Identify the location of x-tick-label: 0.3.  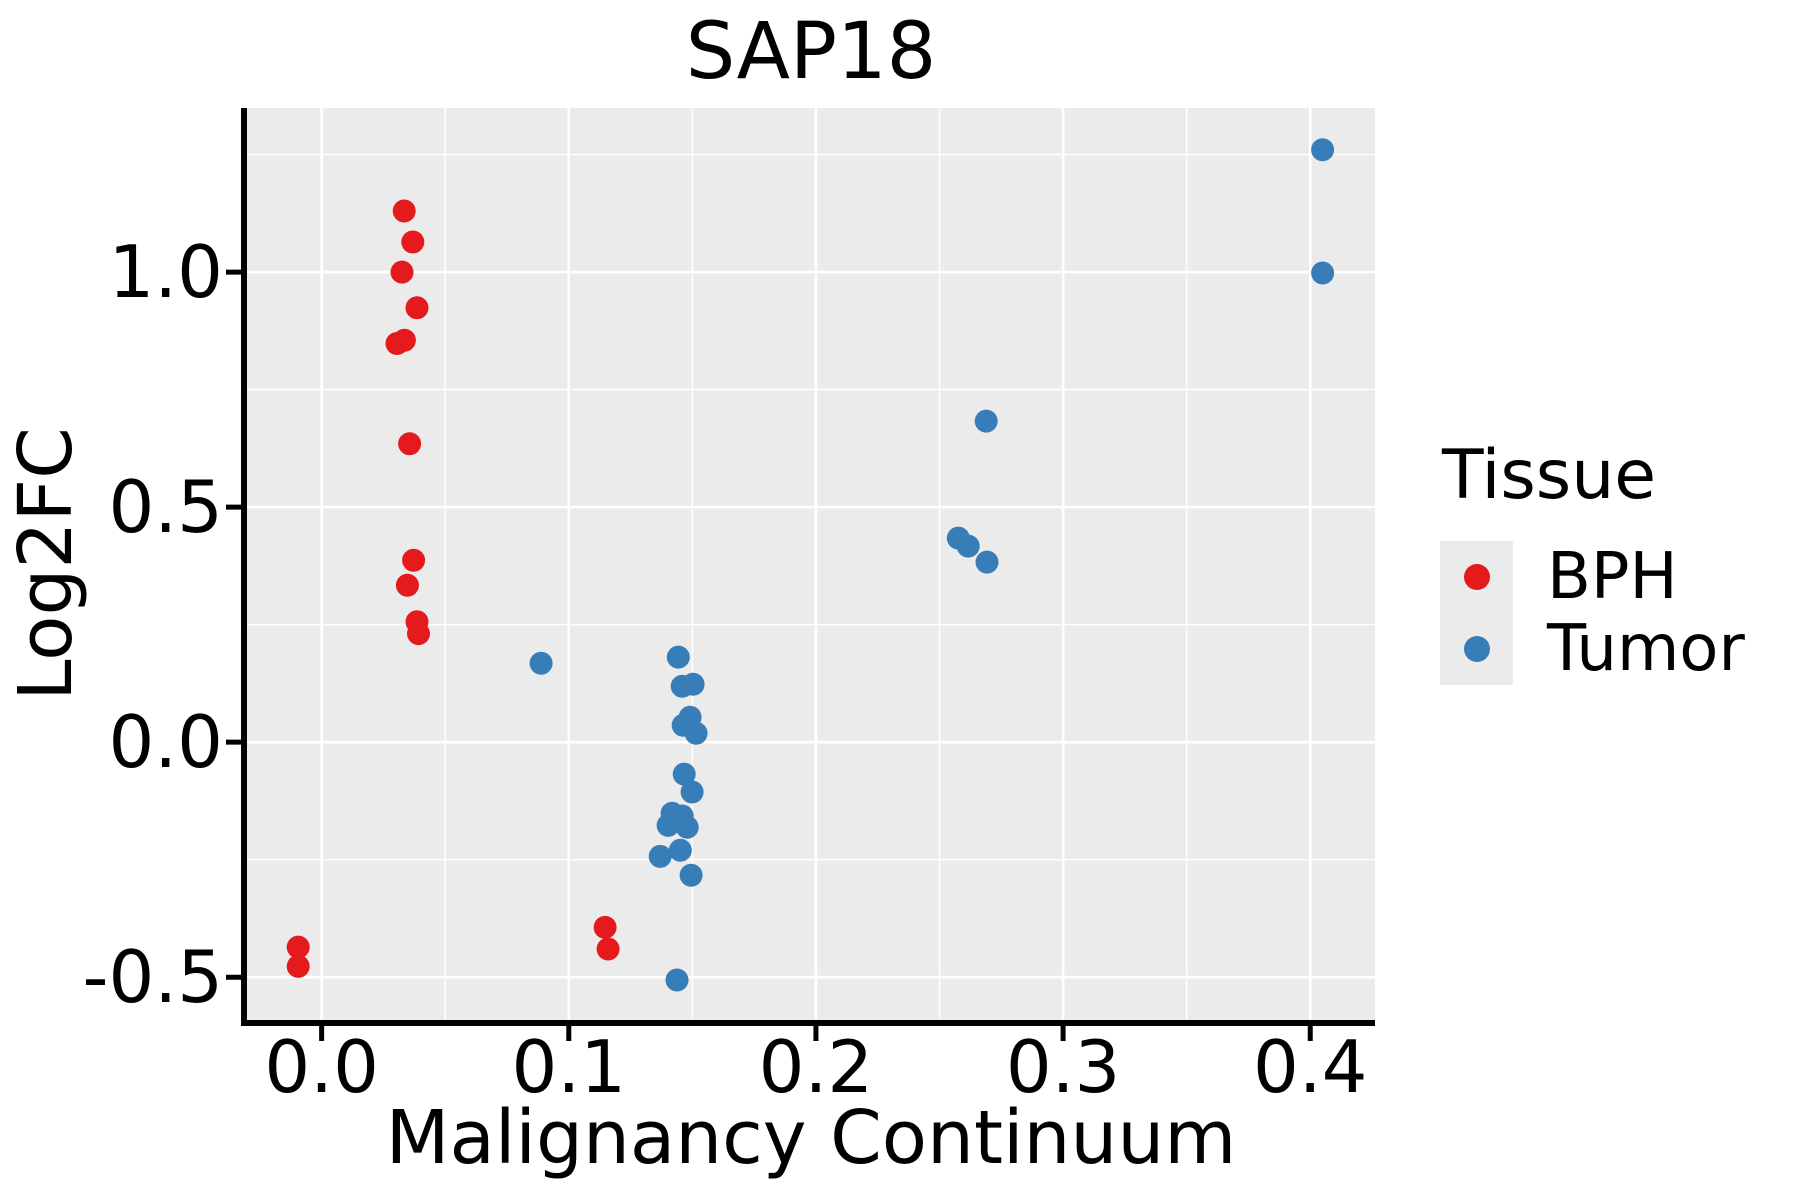
(1063, 1067).